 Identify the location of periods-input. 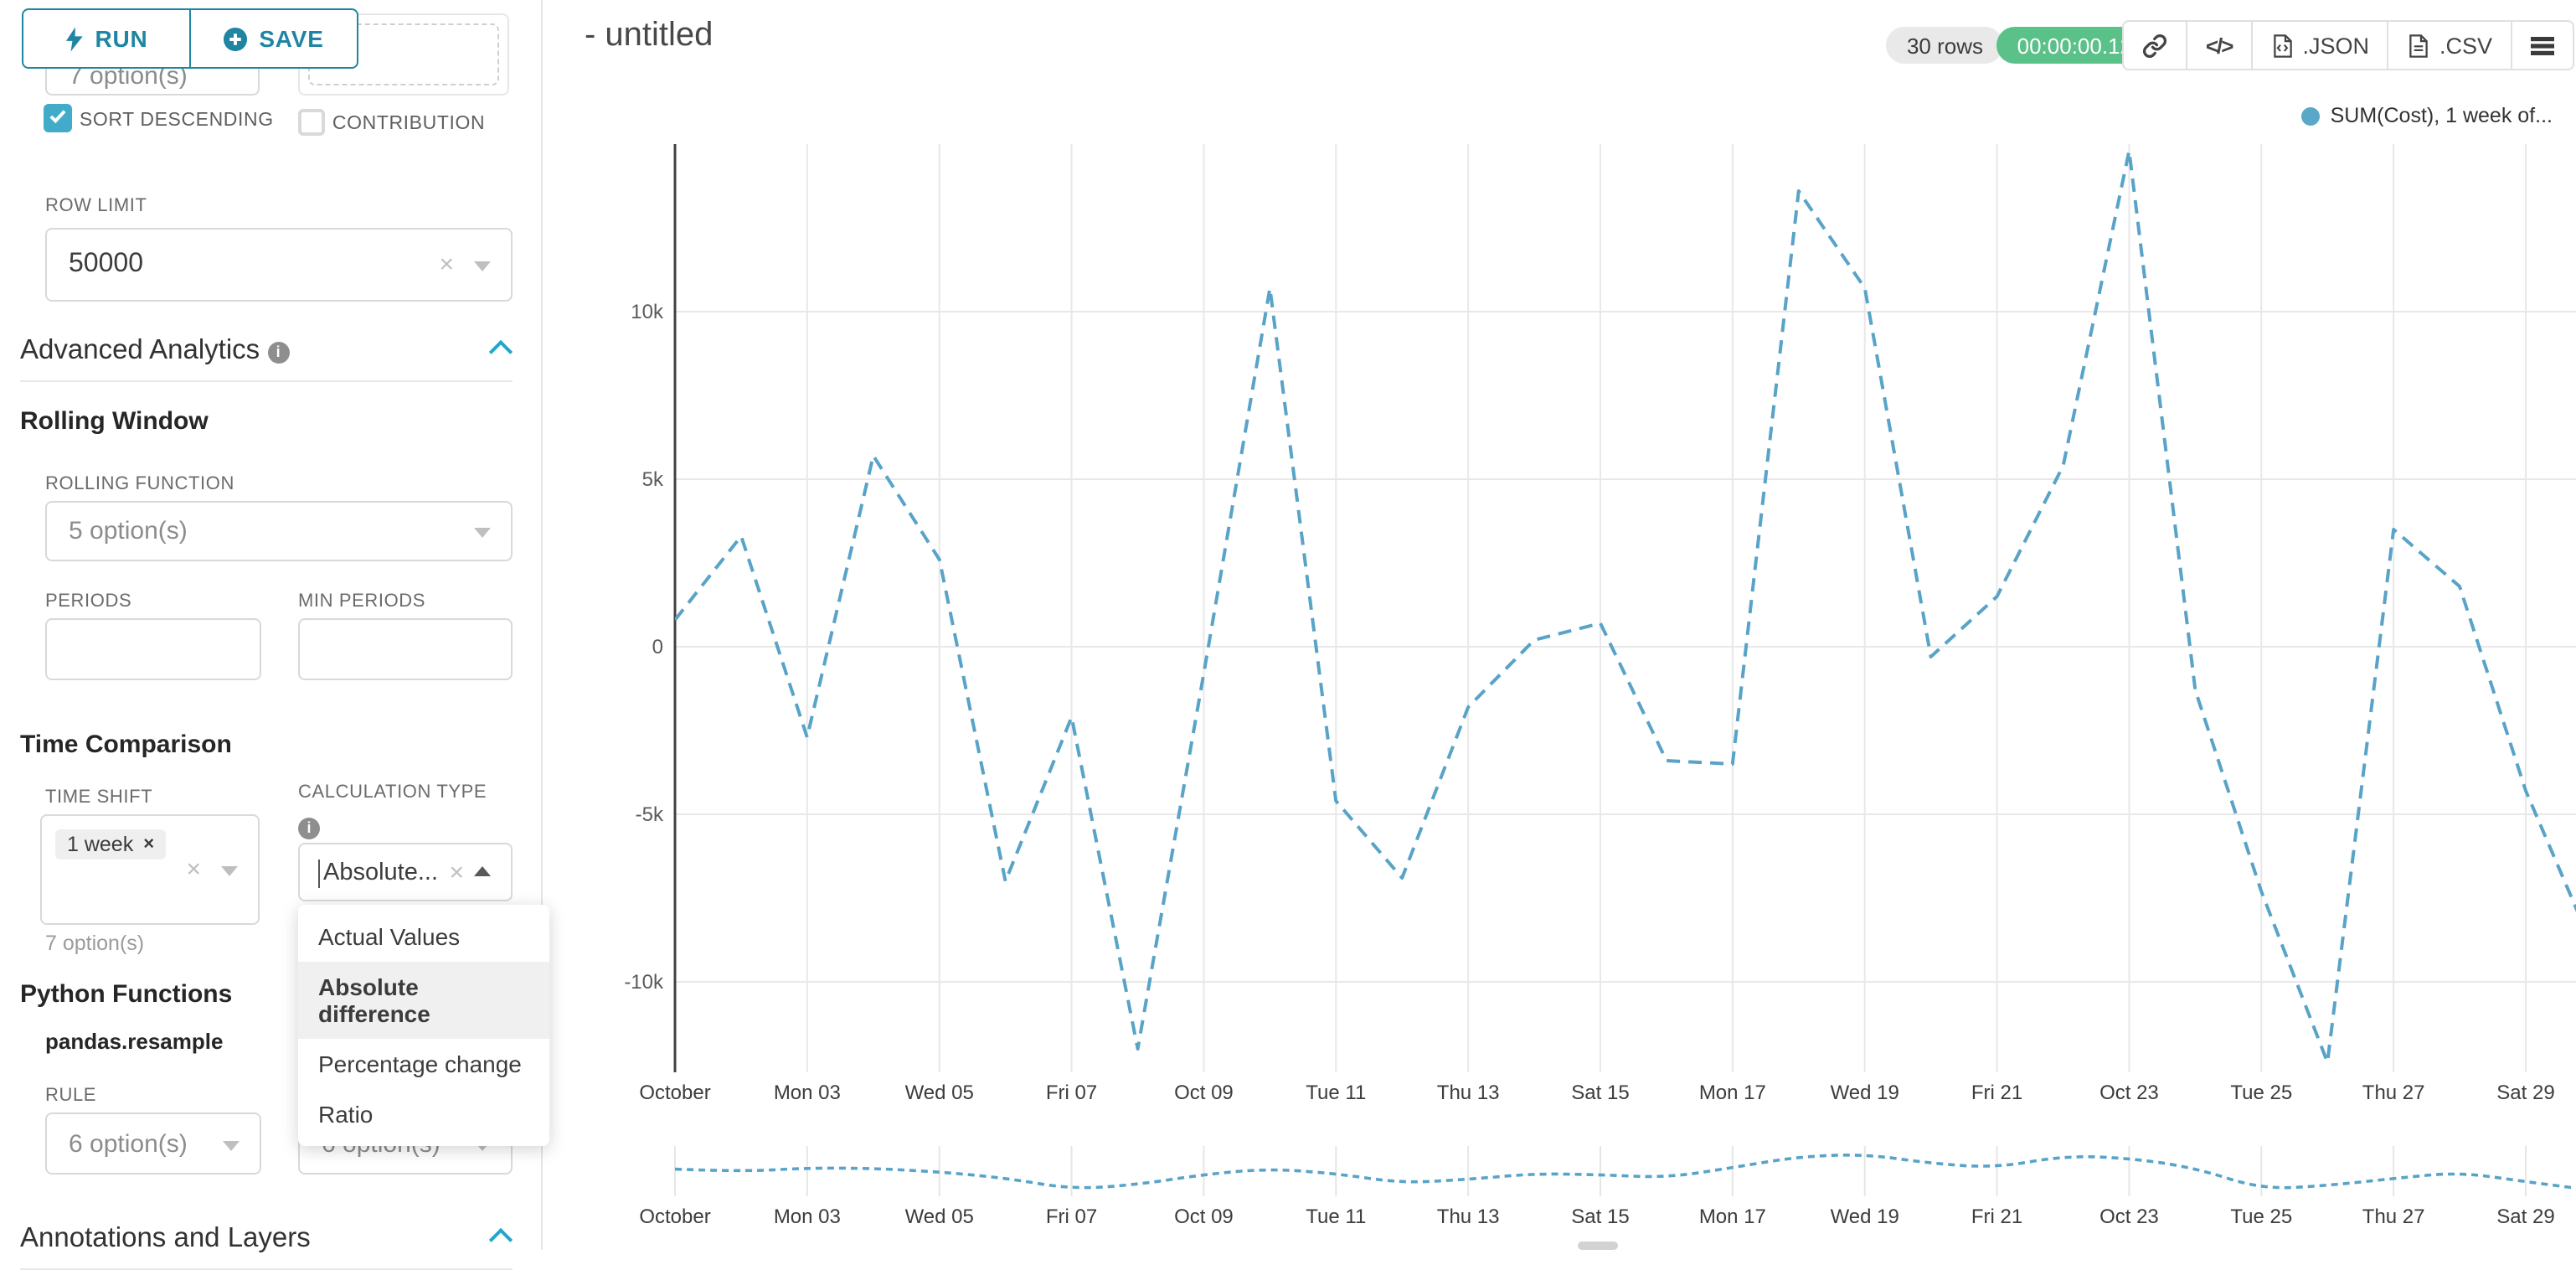
(153, 649).